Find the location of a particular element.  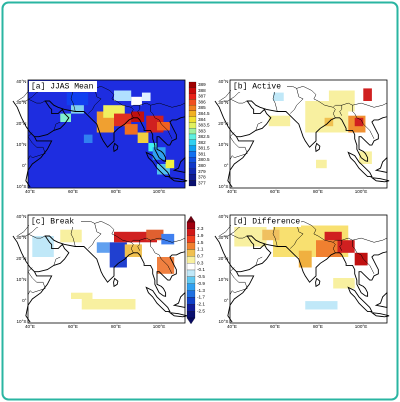

colorbar-label: 2.3 is located at coordinates (200, 228).